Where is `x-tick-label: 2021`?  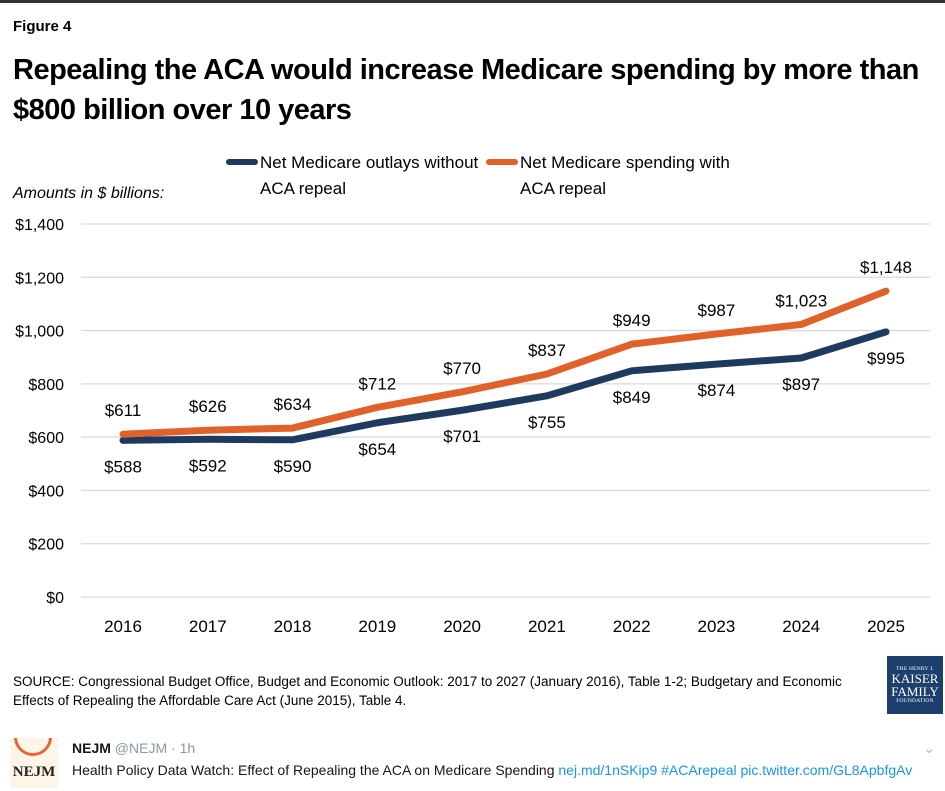 x-tick-label: 2021 is located at coordinates (547, 626).